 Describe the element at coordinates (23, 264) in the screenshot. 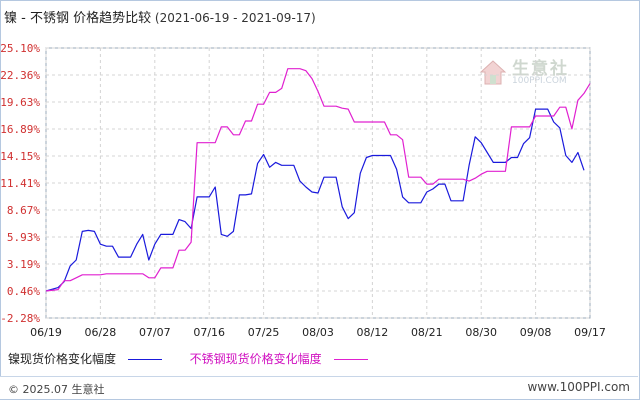

I see `y-tick-label: 3.19%` at that location.